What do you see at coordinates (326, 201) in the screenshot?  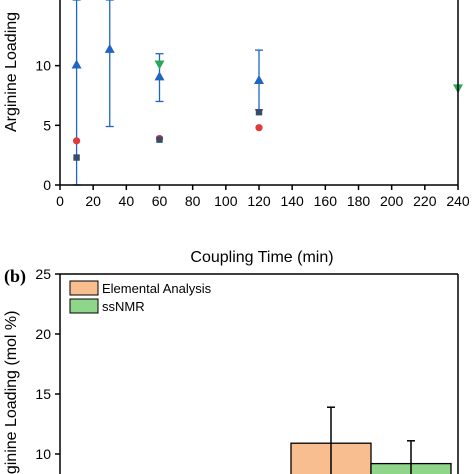 I see `x-tick-label: 160` at bounding box center [326, 201].